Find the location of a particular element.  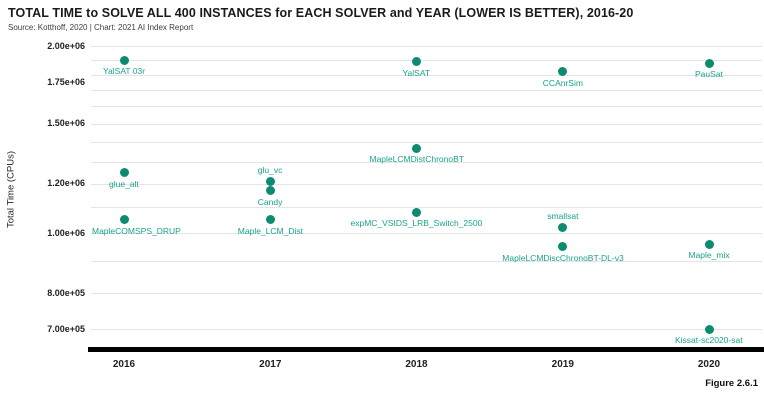

x-tick-label: 2018 is located at coordinates (416, 364).